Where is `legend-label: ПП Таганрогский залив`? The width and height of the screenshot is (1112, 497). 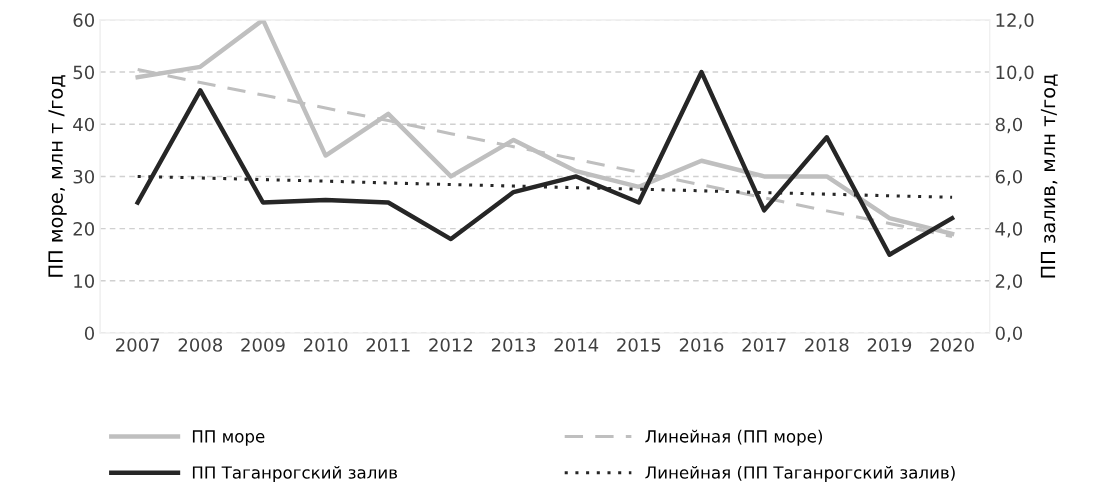
legend-label: ПП Таганрогский залив is located at coordinates (295, 473).